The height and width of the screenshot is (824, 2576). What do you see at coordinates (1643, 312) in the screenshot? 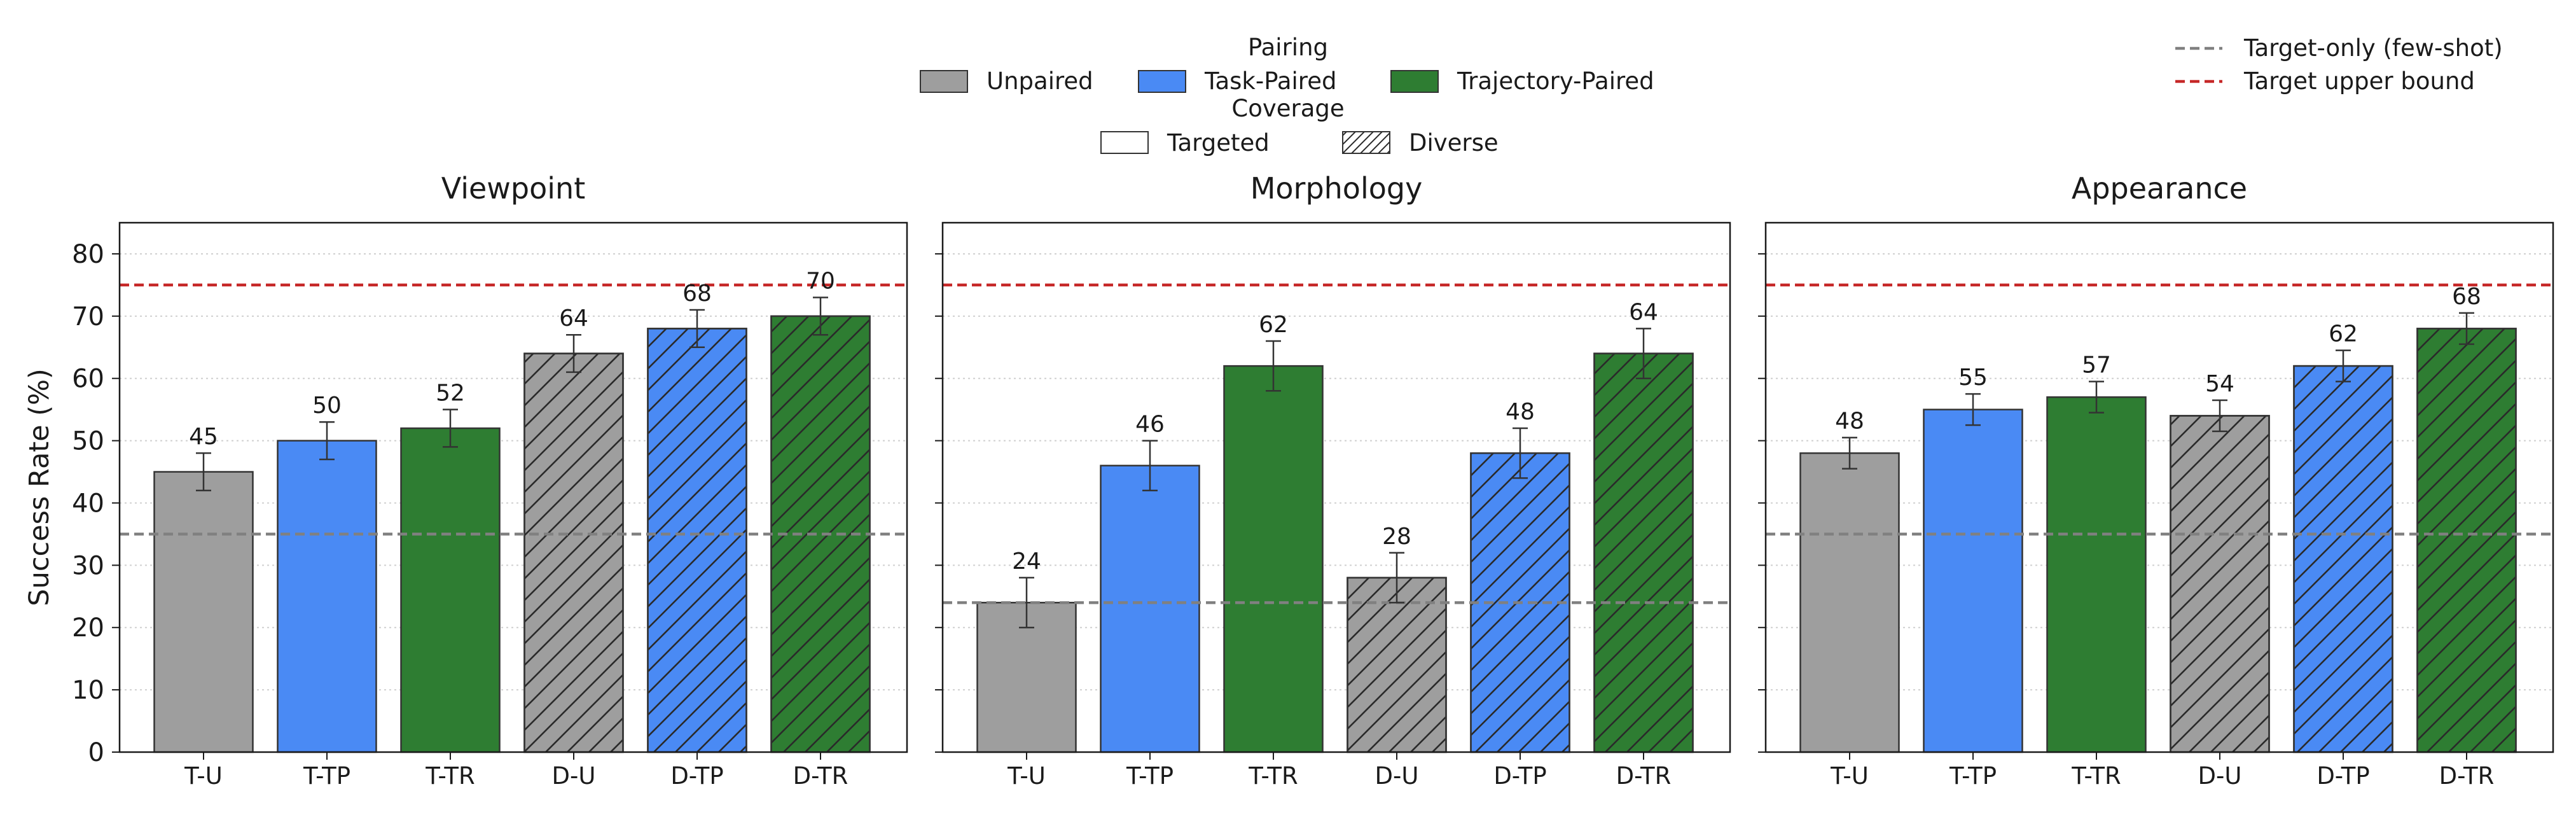
I see `value-label-d-tr: 64` at bounding box center [1643, 312].